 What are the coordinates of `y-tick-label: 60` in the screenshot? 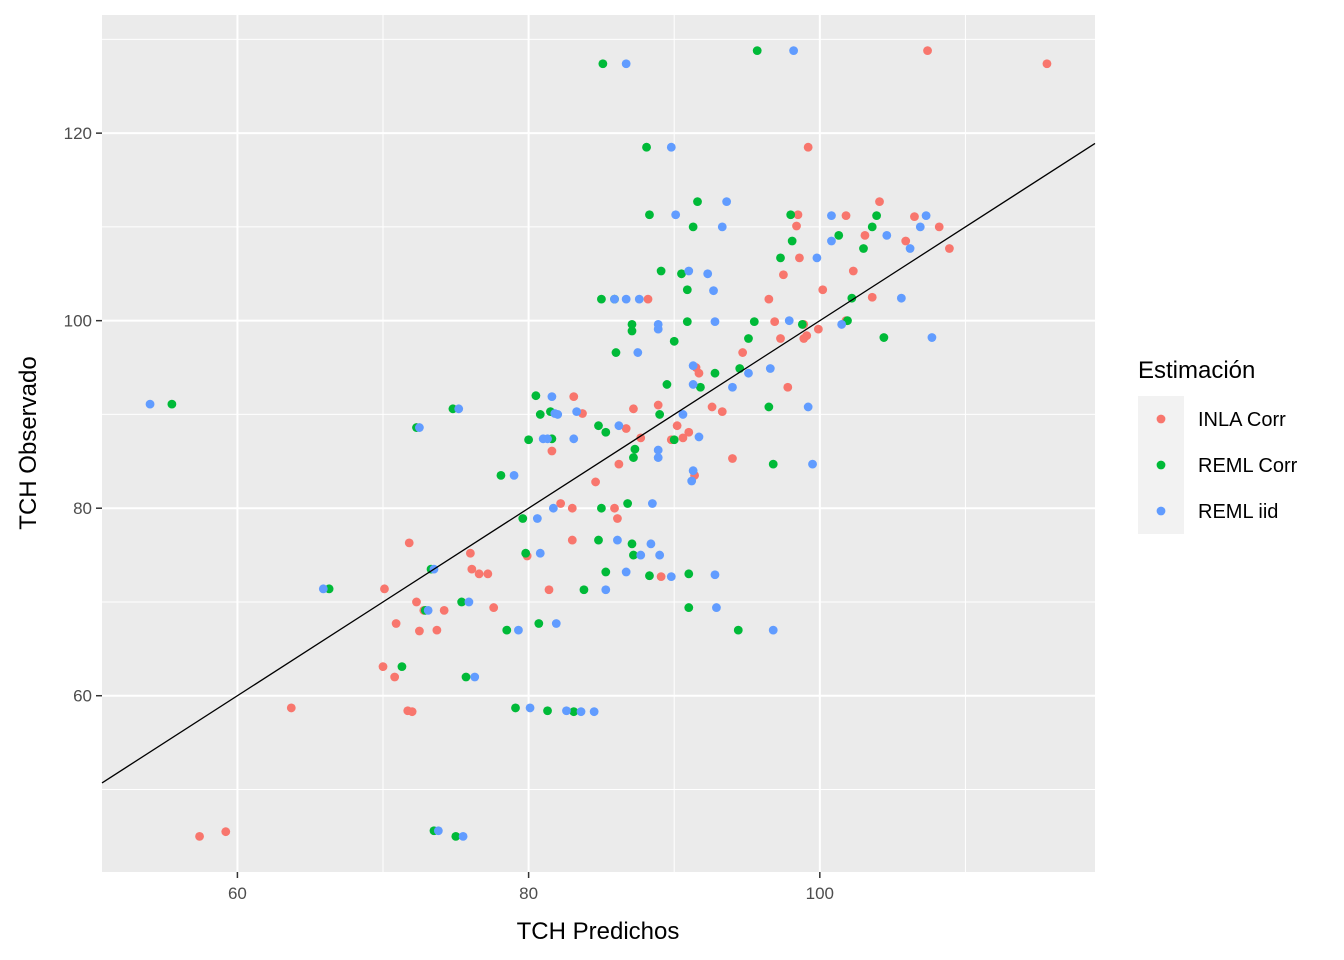 It's located at (82, 696).